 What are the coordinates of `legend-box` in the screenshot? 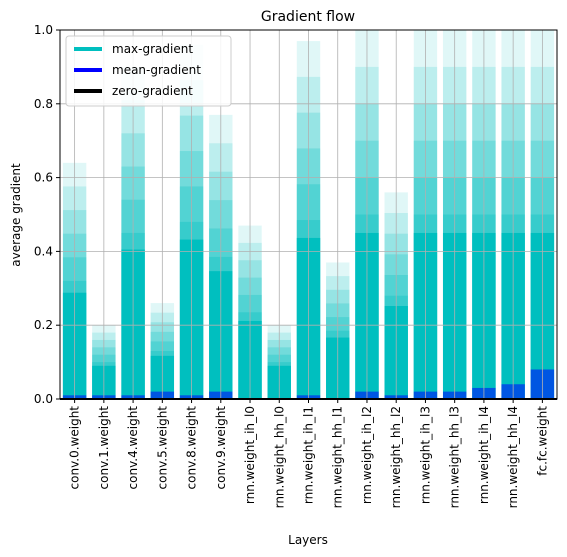 It's located at (148, 71).